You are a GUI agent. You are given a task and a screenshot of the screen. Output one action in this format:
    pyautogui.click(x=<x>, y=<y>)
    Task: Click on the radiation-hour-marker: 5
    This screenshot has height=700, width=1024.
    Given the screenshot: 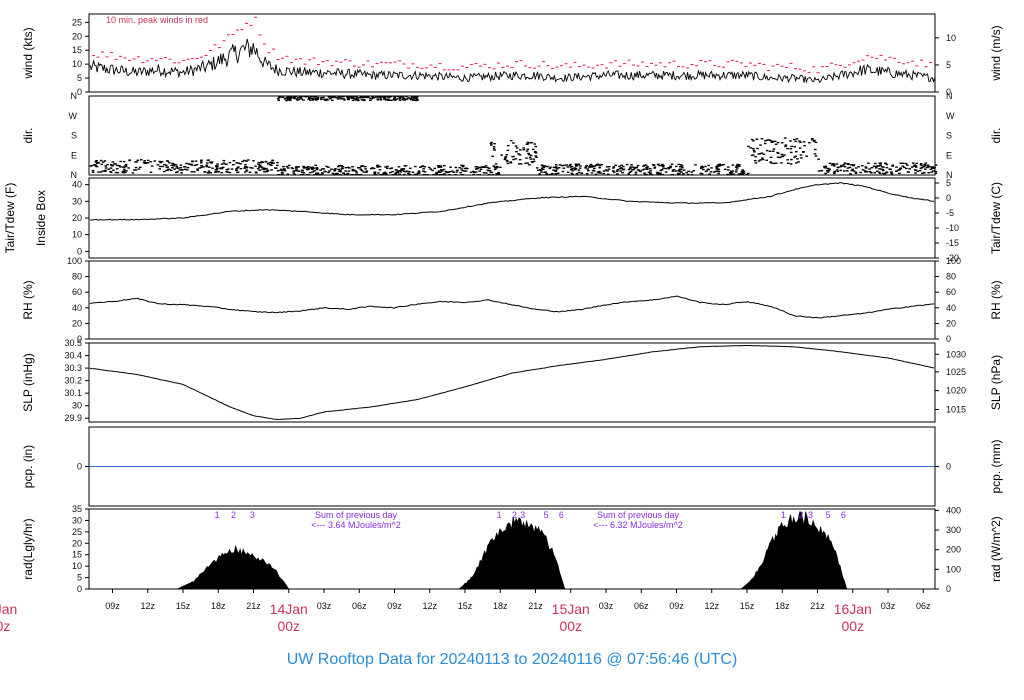 What is the action you would take?
    pyautogui.click(x=546, y=515)
    